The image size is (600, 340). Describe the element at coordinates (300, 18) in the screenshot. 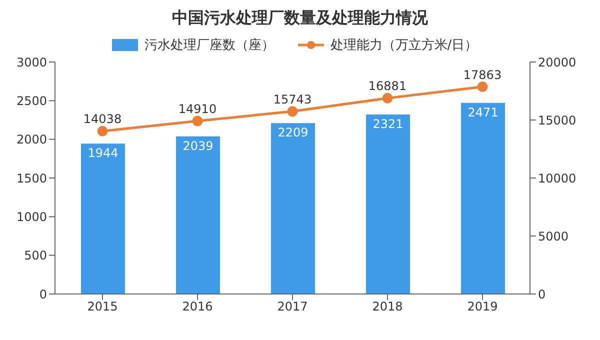

I see `chart-title: 中国污水处理厂数量及处理能力情况` at that location.